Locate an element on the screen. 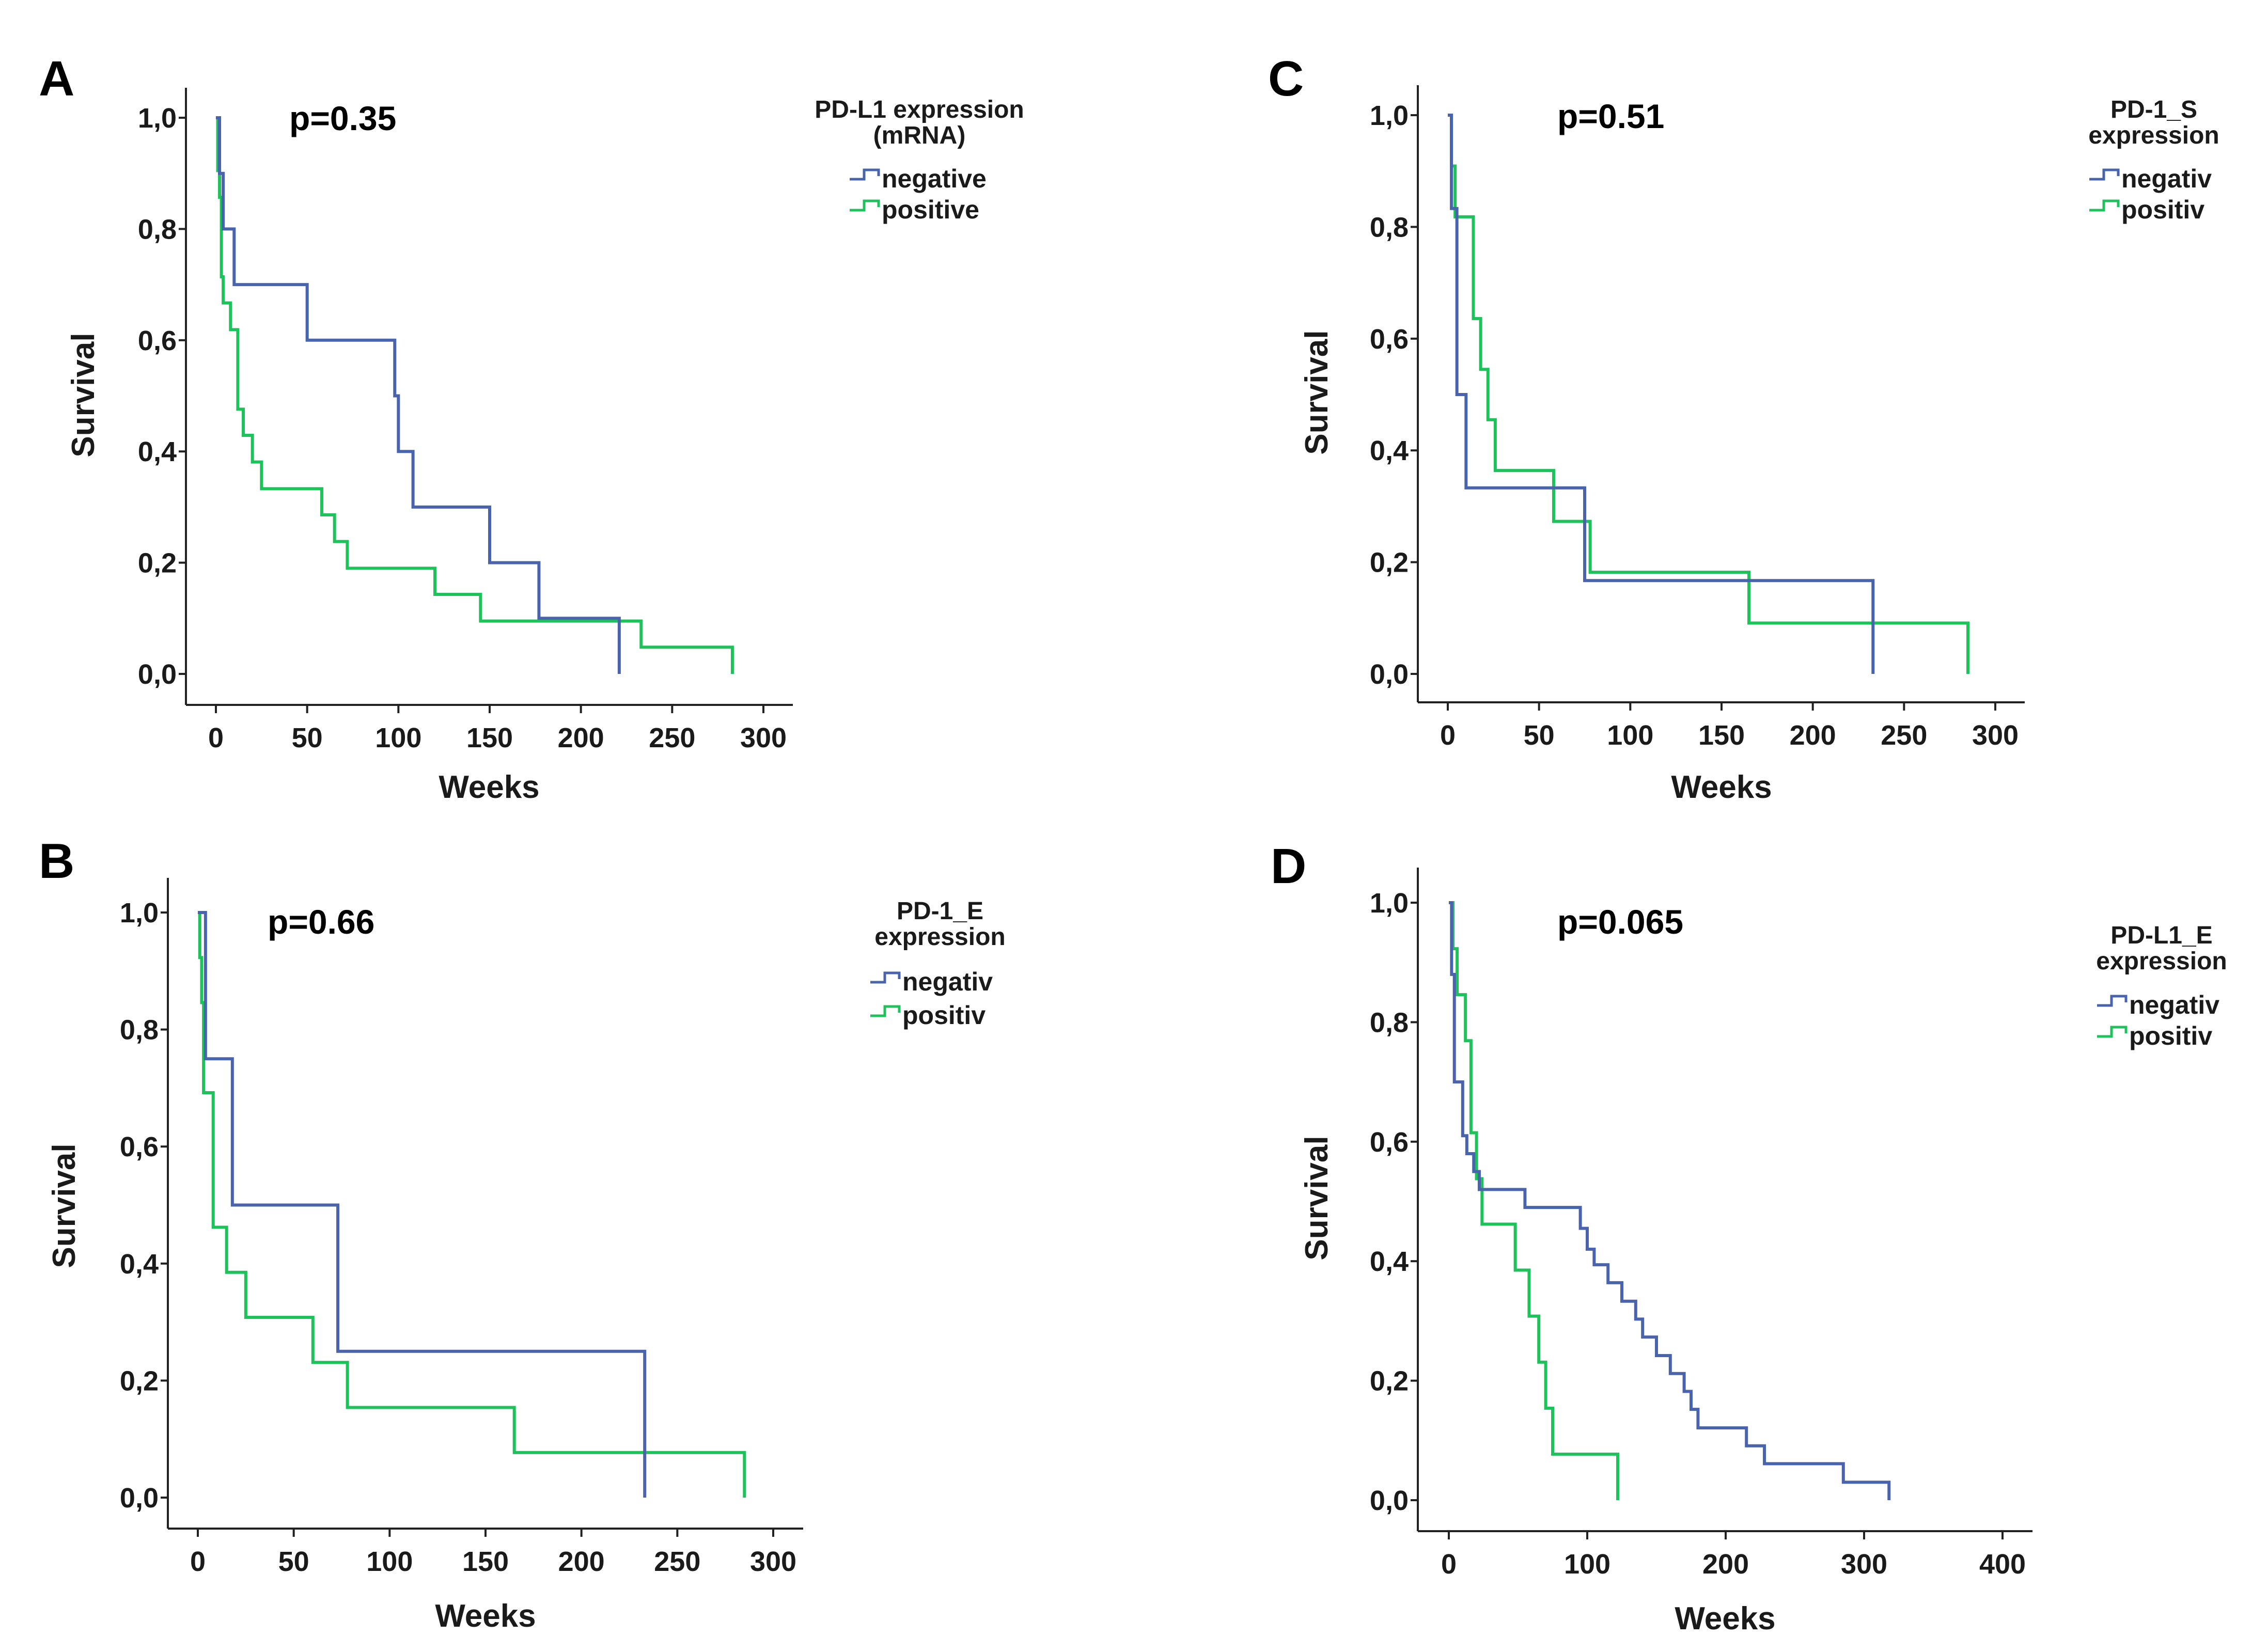 Image resolution: width=2252 pixels, height=1652 pixels. panel-letter: D is located at coordinates (1288, 866).